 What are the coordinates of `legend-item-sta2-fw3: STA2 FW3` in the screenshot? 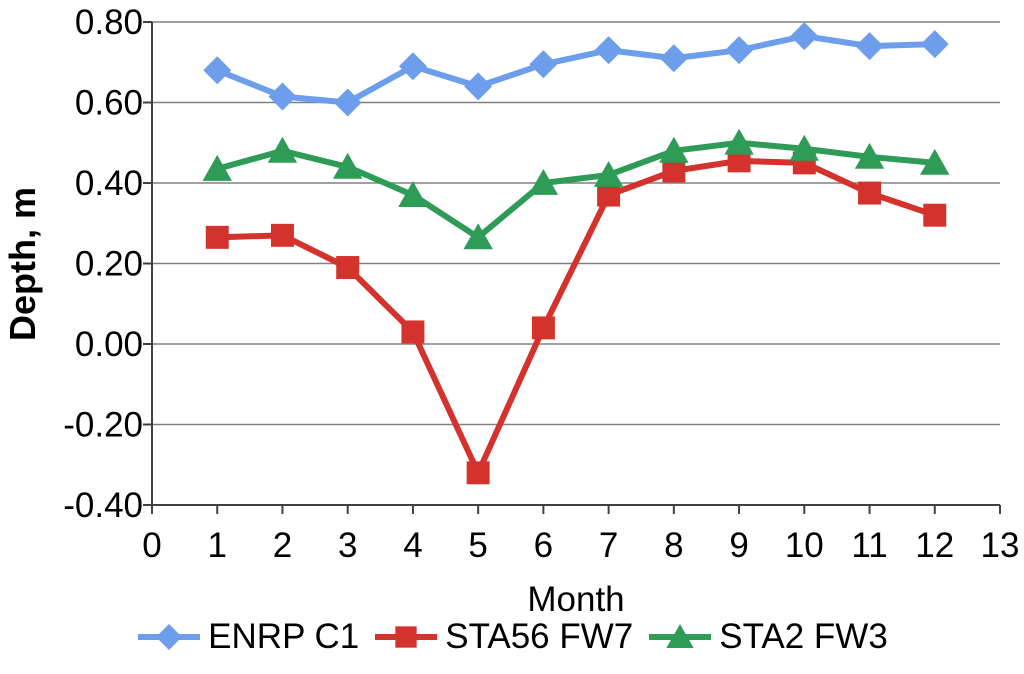 It's located at (767, 637).